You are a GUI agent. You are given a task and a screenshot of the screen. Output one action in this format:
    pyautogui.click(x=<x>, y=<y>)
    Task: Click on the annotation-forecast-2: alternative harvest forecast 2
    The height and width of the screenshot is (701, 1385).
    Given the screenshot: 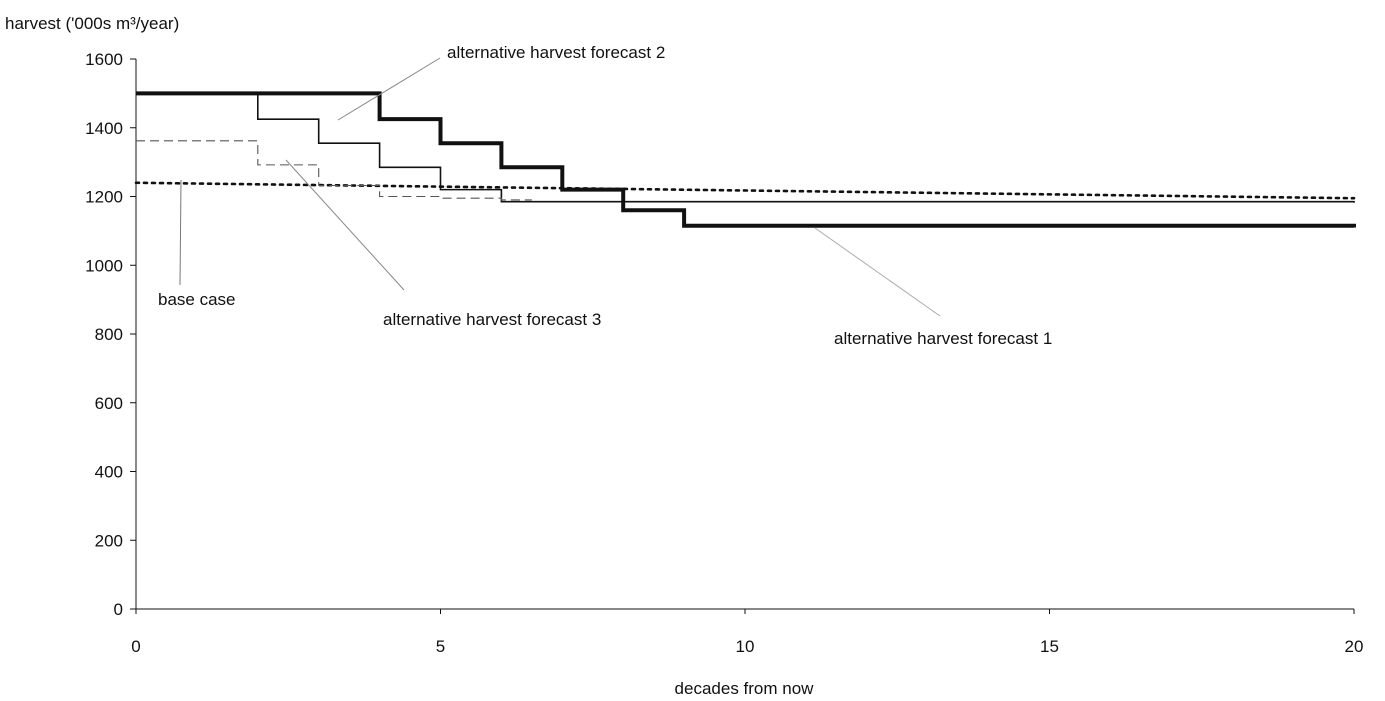 What is the action you would take?
    pyautogui.click(x=556, y=52)
    